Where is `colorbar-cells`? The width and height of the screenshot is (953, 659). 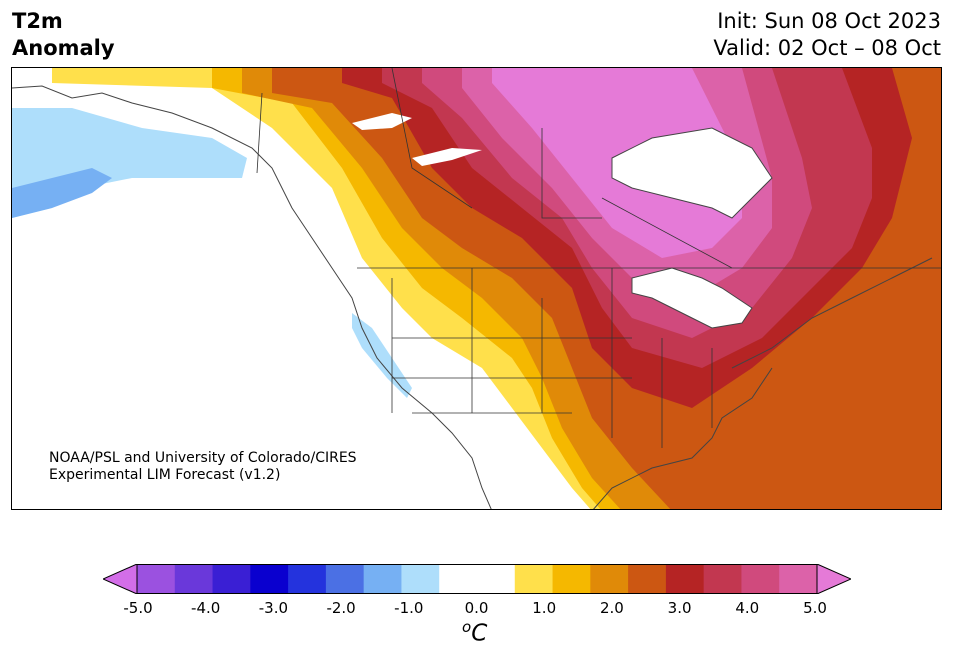
colorbar-cells is located at coordinates (477, 579).